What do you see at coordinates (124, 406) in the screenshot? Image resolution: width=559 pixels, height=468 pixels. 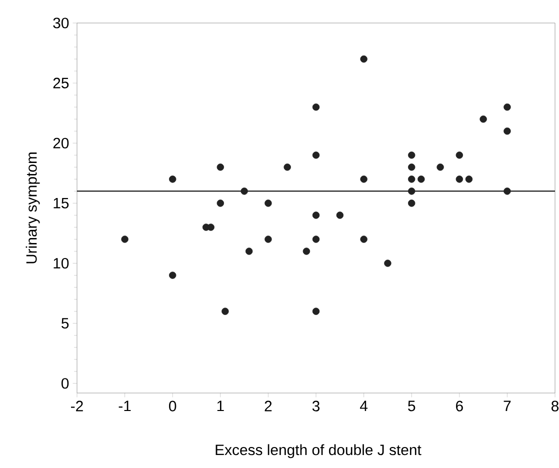 I see `x-tick-label: -1` at bounding box center [124, 406].